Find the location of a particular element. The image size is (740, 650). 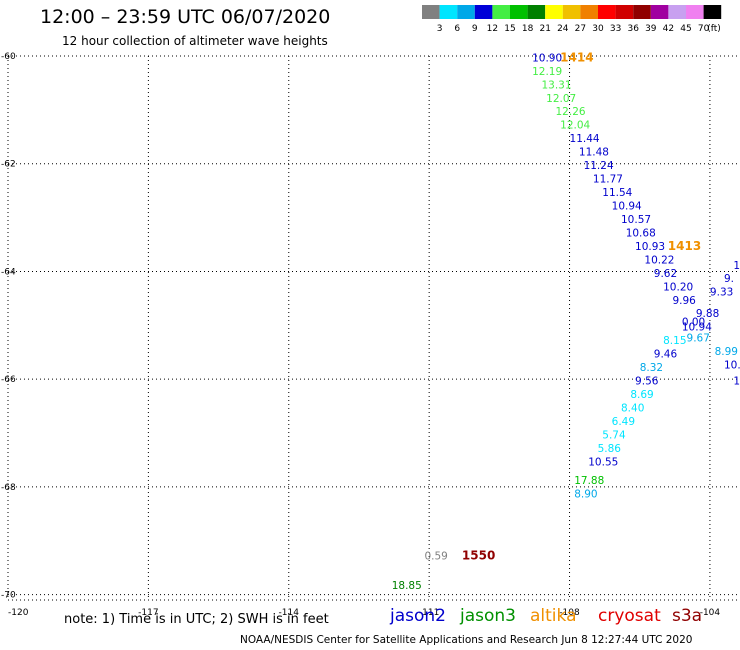

y-tick-label: -62 is located at coordinates (8, 165).